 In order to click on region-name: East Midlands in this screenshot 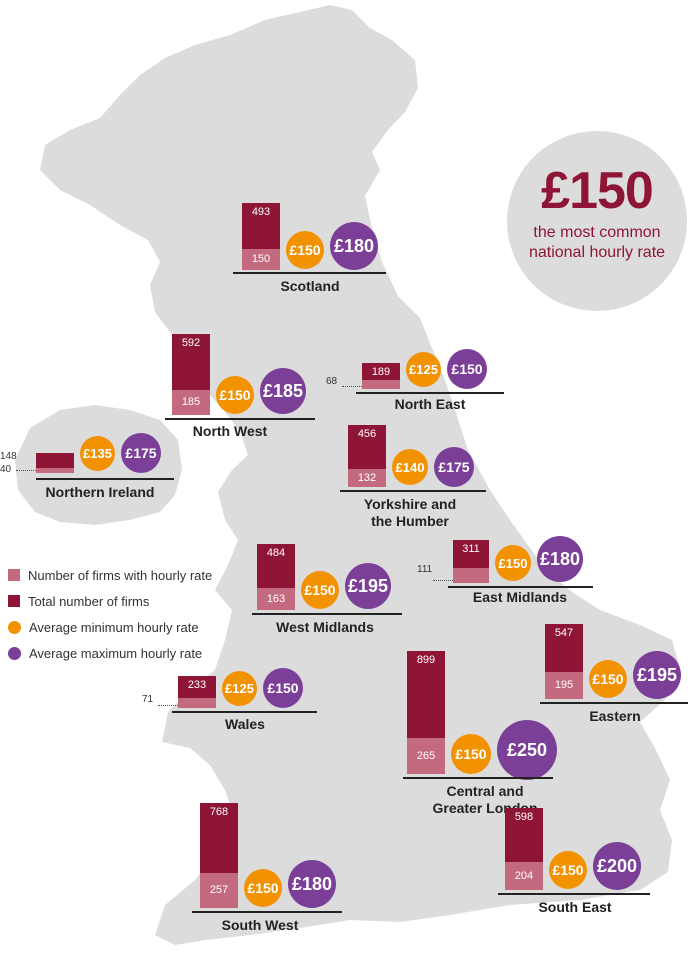, I will do `click(520, 597)`.